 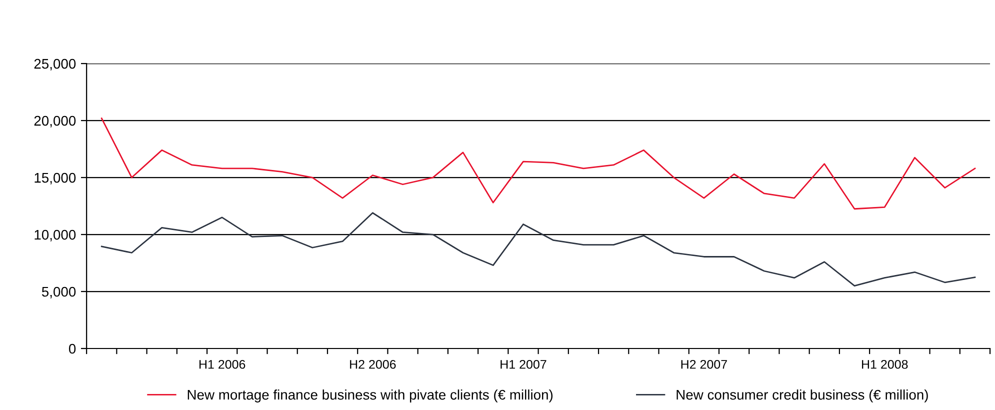 I want to click on x-tick-label: H1 2006, so click(x=222, y=364).